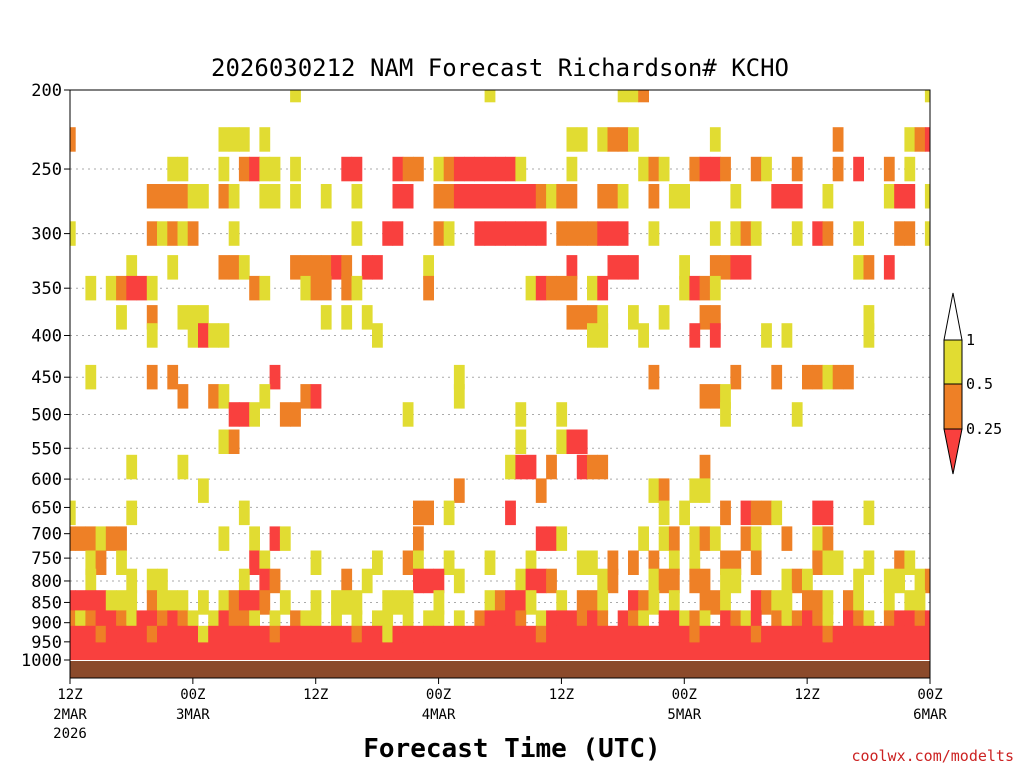  I want to click on ground-surface, so click(500, 669).